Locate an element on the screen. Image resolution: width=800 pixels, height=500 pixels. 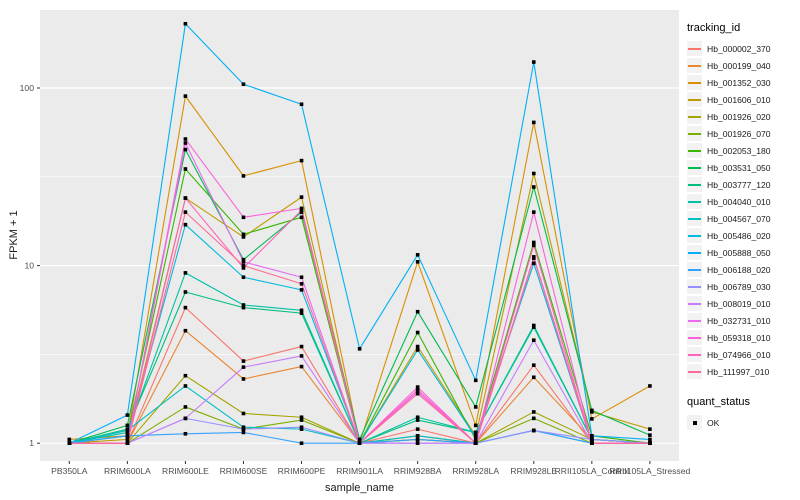
legend-item-label: Hb_004567_070 is located at coordinates (739, 218).